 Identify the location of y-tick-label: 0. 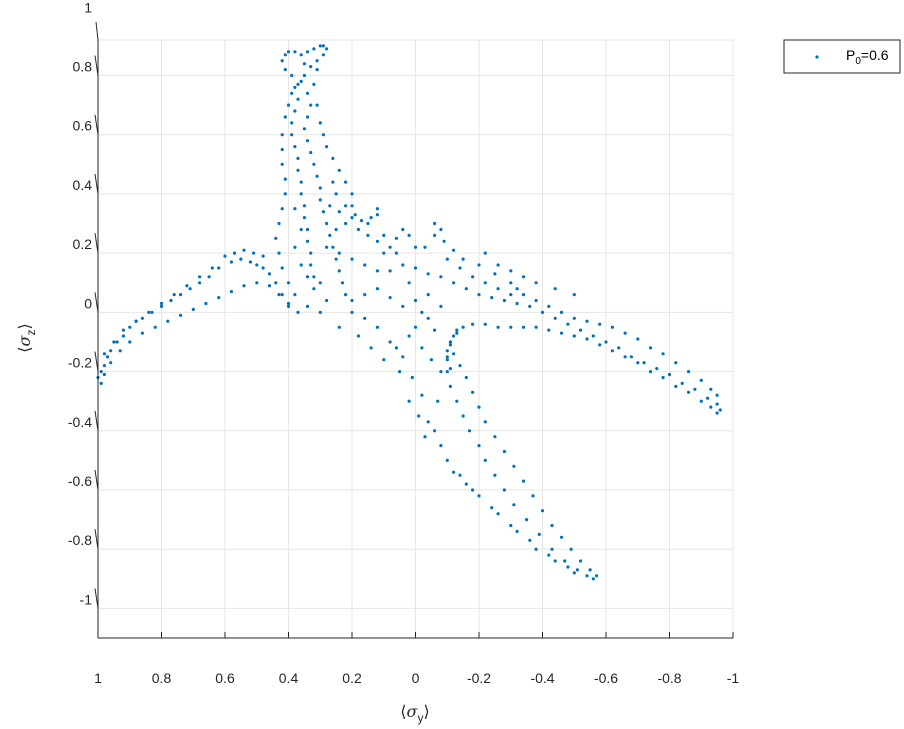
(88, 303).